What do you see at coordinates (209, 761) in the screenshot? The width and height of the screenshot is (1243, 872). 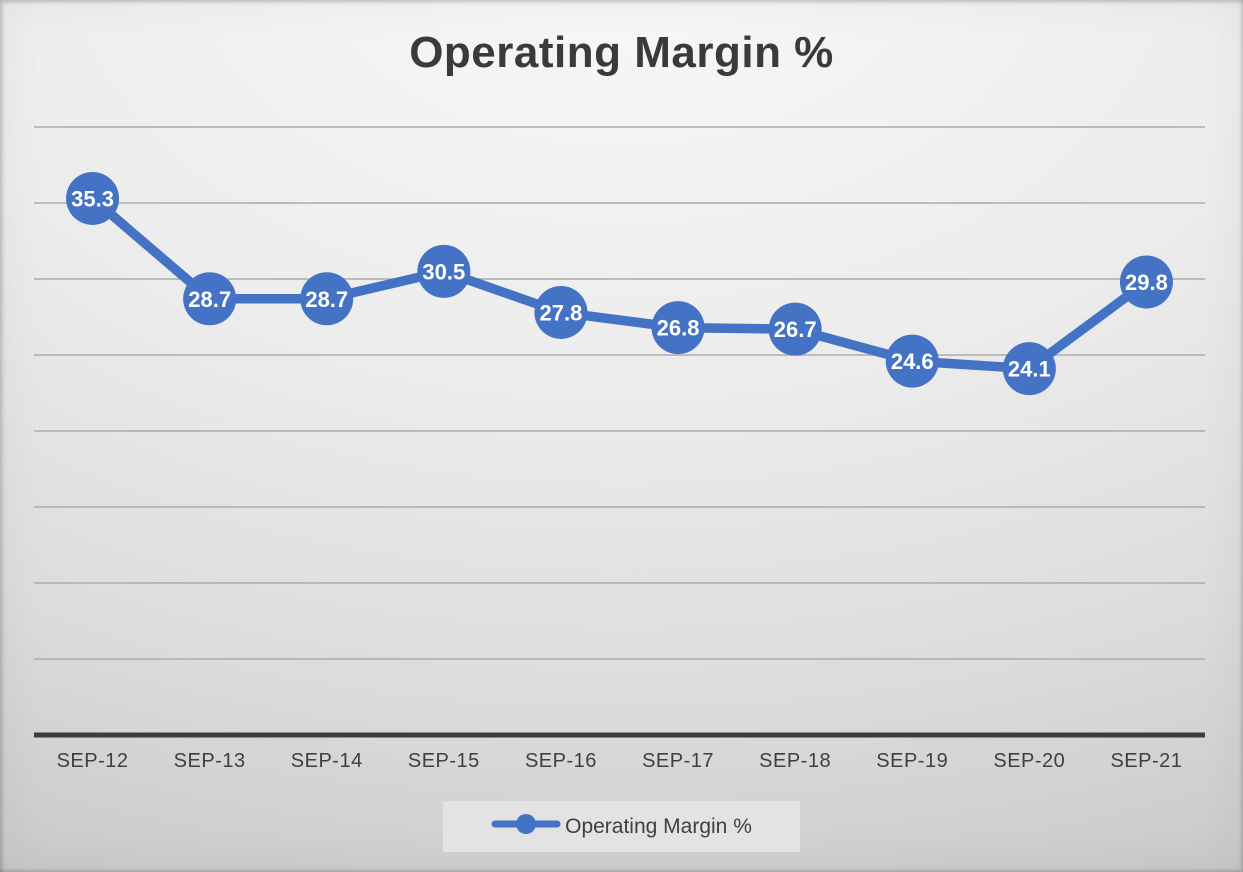 I see `x-axis-tick-label: SEP-13` at bounding box center [209, 761].